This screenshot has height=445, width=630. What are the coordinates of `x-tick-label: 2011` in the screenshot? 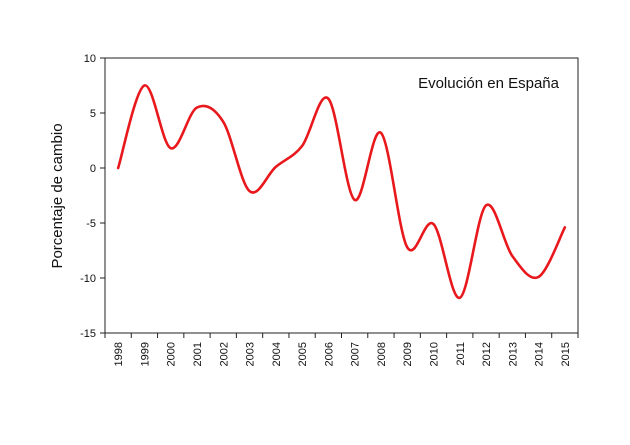 It's located at (461, 354).